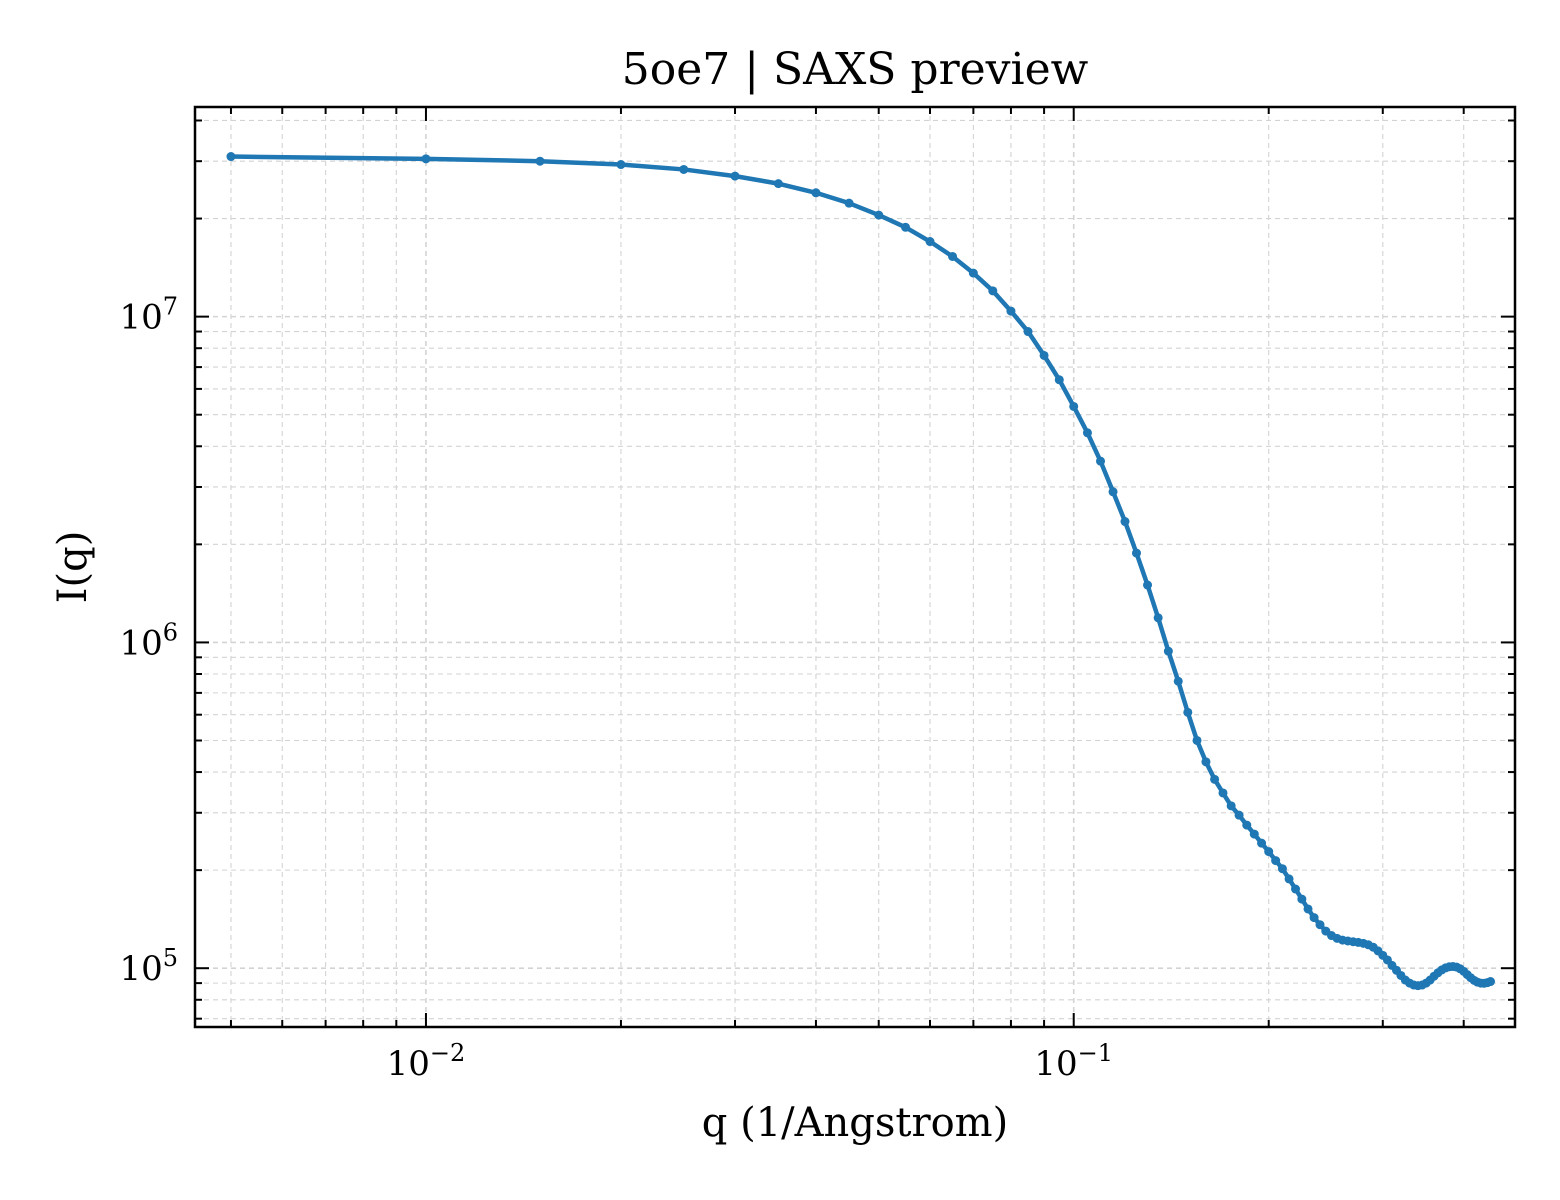 This screenshot has height=1200, width=1560. What do you see at coordinates (1073, 1061) in the screenshot?
I see `x-tick-label: 10⁻¹` at bounding box center [1073, 1061].